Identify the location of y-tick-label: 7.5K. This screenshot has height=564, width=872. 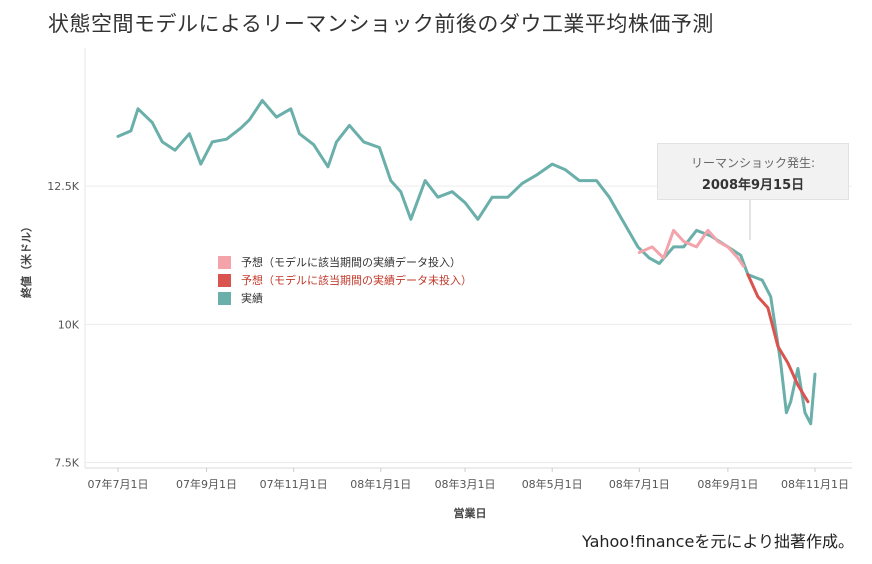
(66, 462).